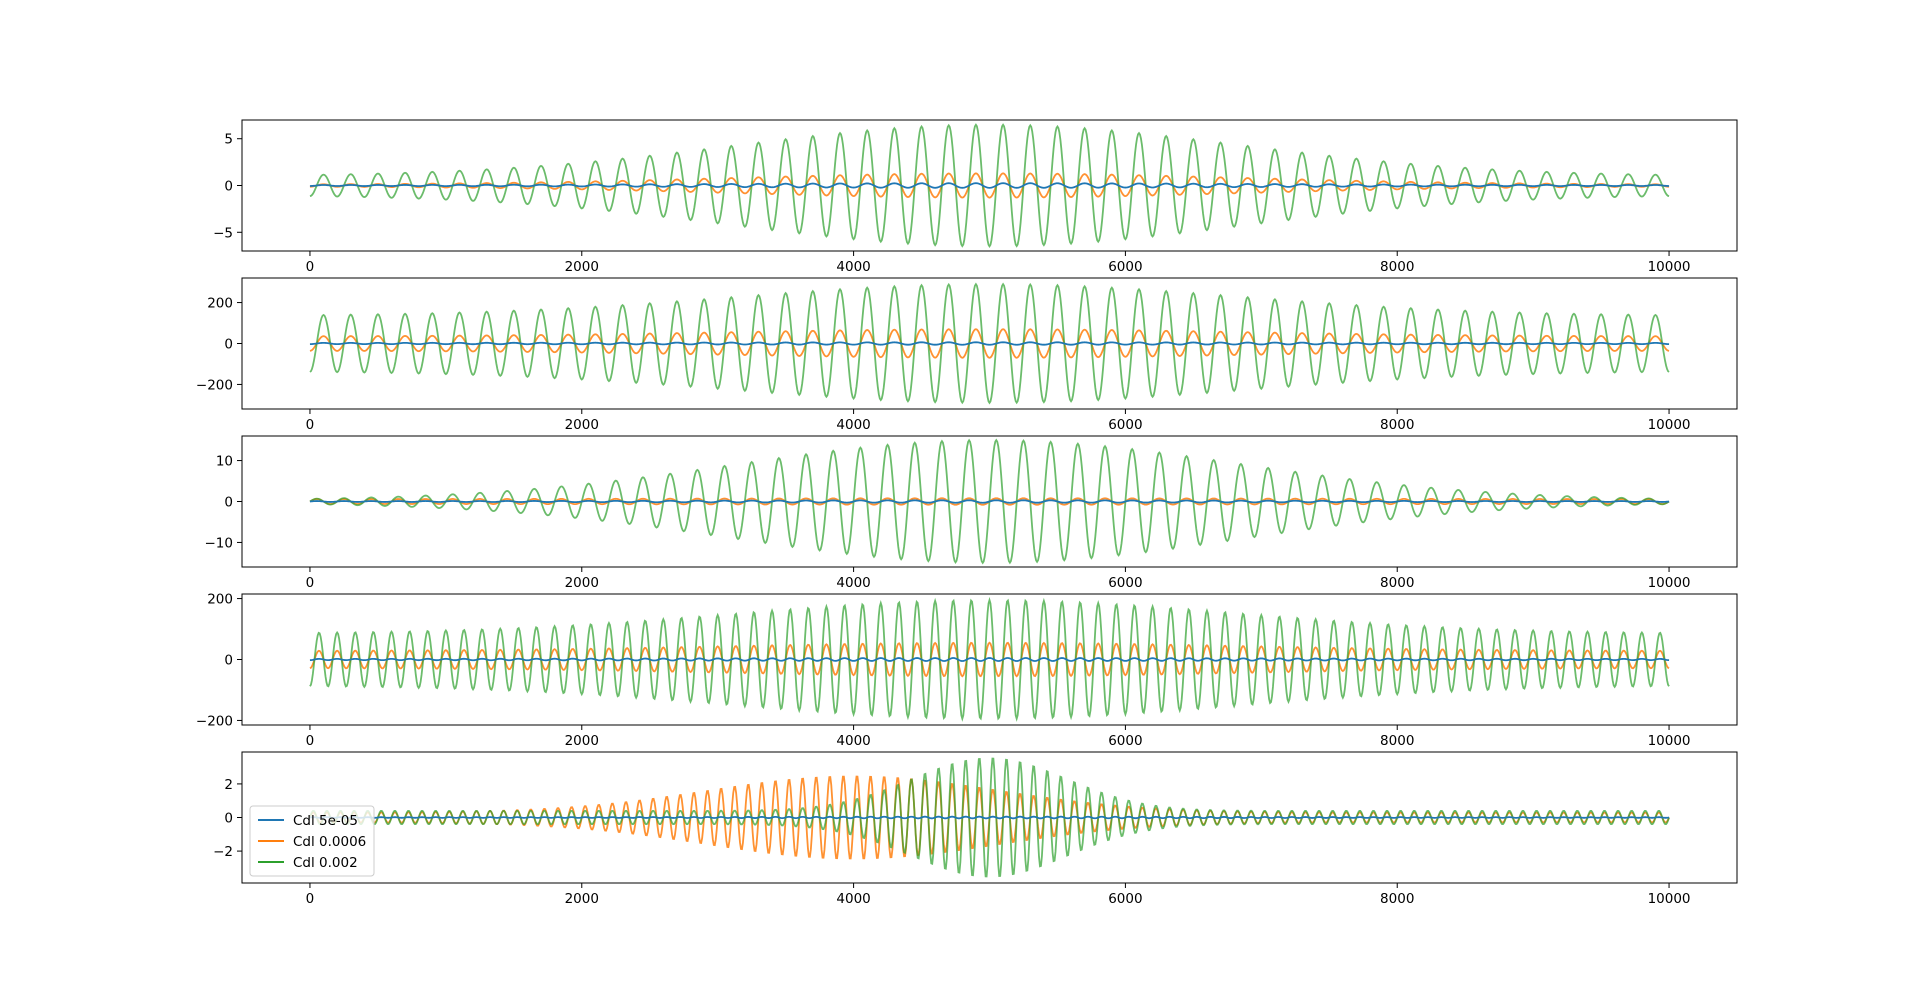 This screenshot has height=982, width=1920. Describe the element at coordinates (329, 842) in the screenshot. I see `legend-label: Cdl 0.0006` at that location.